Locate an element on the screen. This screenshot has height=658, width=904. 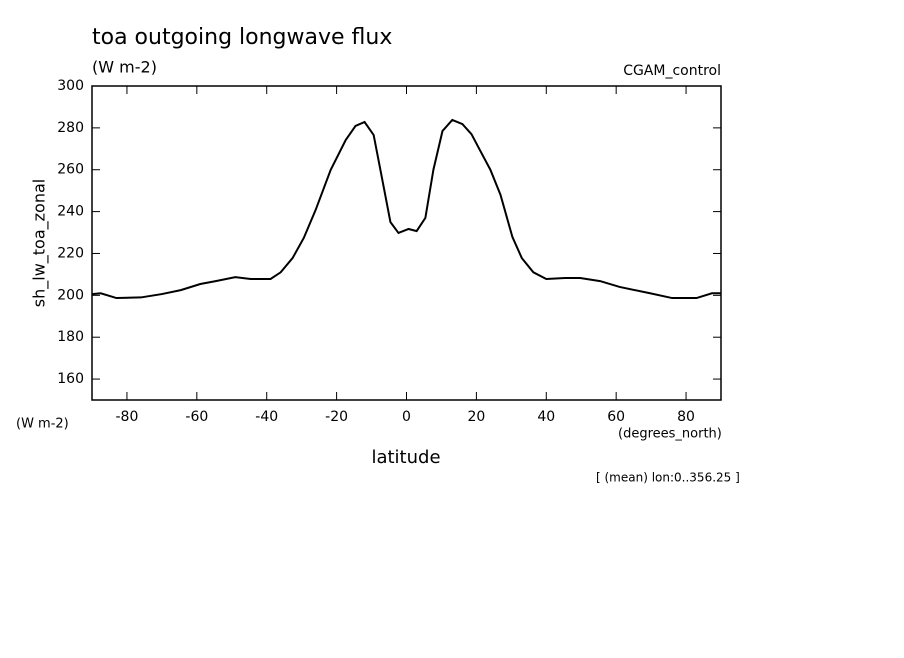
x-tick-label: -80 is located at coordinates (127, 417).